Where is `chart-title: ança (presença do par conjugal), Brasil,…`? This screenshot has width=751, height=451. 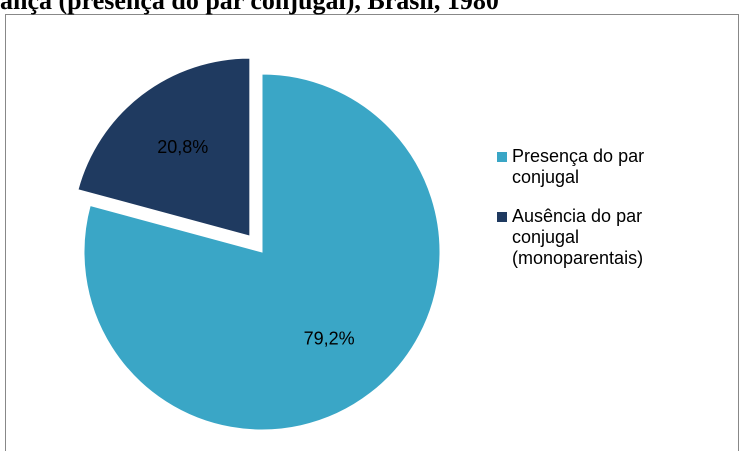 chart-title: ança (presença do par conjugal), Brasil,… is located at coordinates (249, 7).